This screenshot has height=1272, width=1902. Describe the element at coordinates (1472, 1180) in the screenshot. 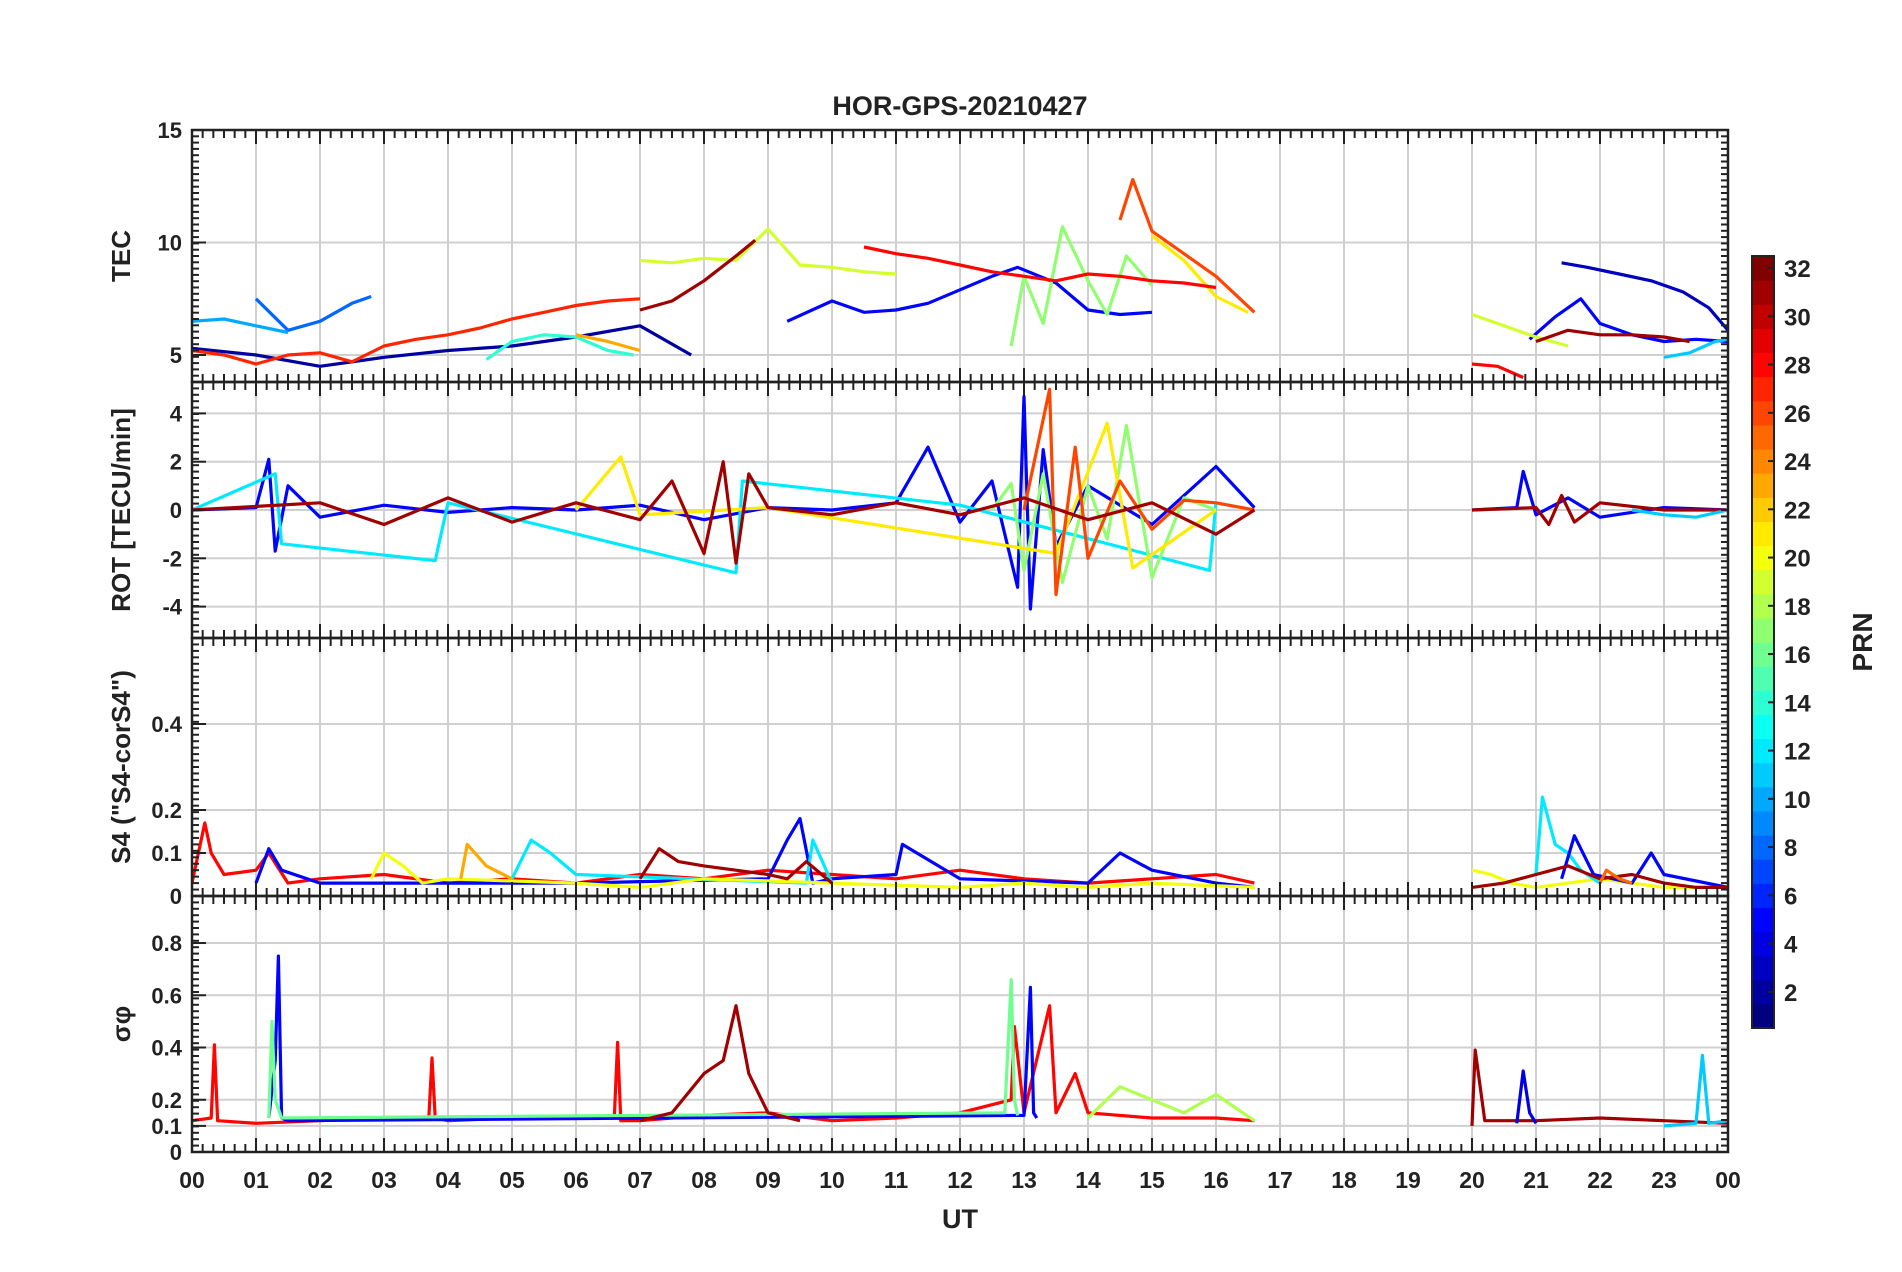

I see `x-tick-label: 20` at that location.